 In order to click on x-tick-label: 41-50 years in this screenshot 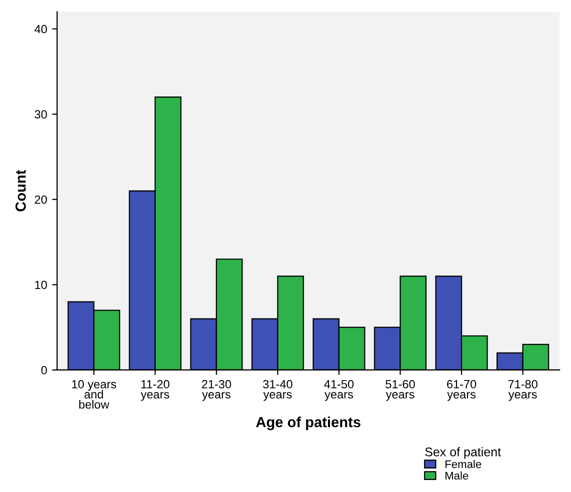, I will do `click(339, 390)`.